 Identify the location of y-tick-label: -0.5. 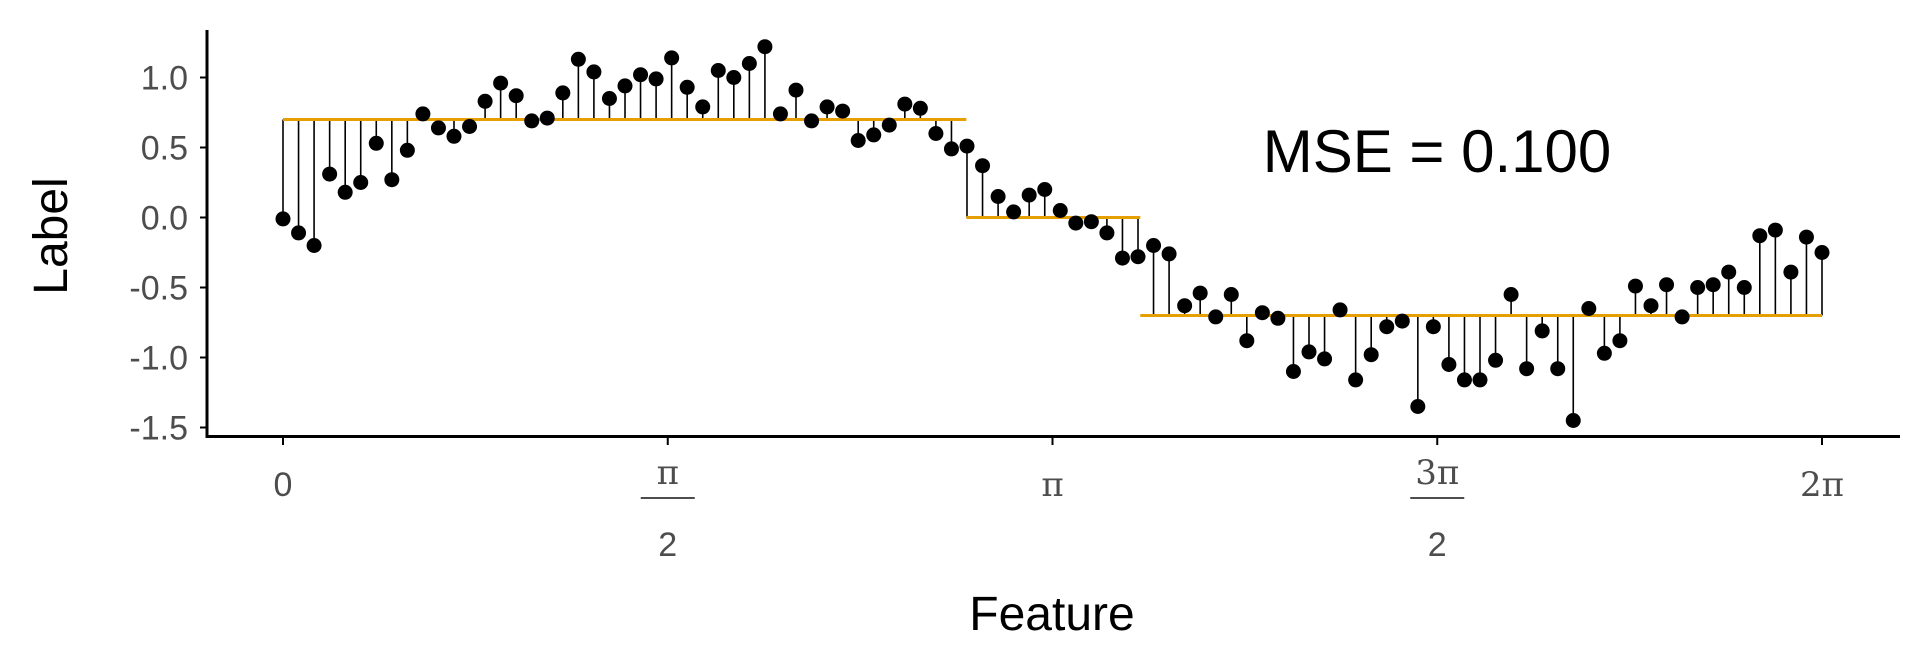
(158, 289).